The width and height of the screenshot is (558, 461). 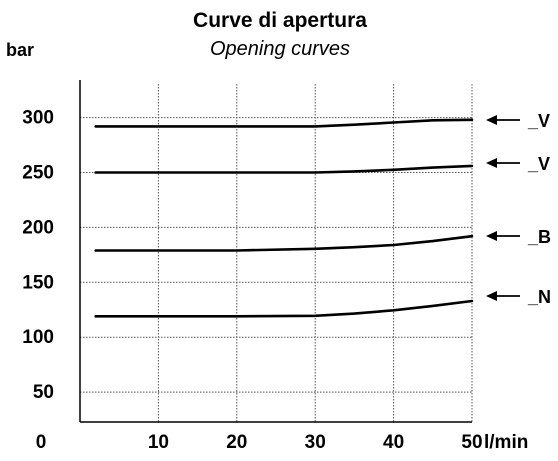 What do you see at coordinates (38, 118) in the screenshot?
I see `y-tick-label: 300` at bounding box center [38, 118].